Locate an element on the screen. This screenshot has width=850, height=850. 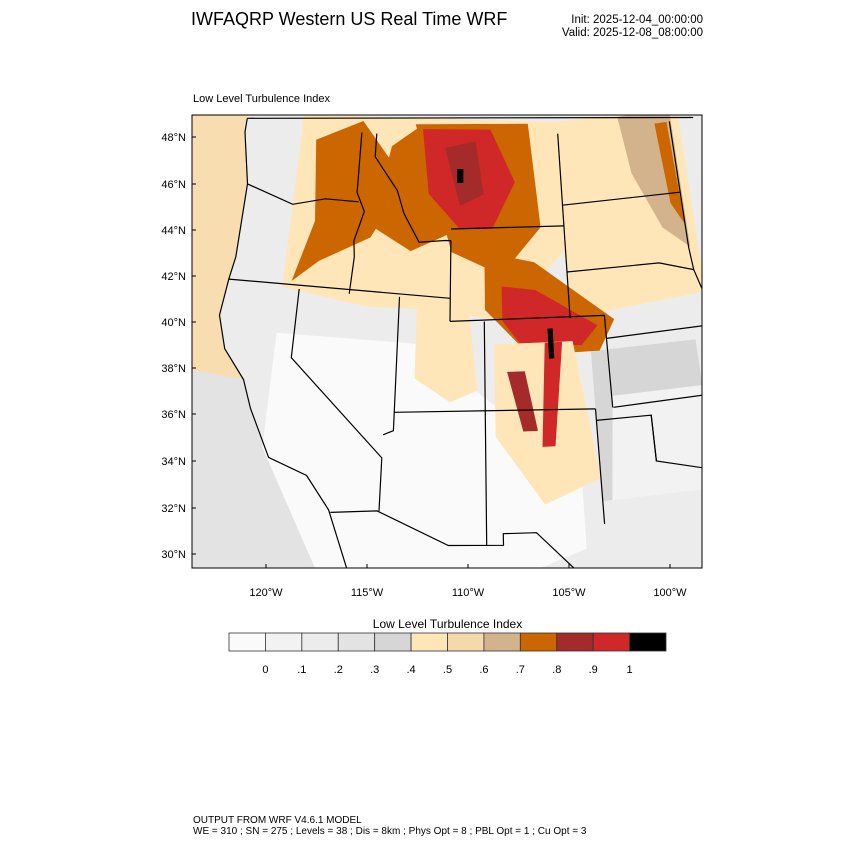
lon-label: 110°W is located at coordinates (468, 593).